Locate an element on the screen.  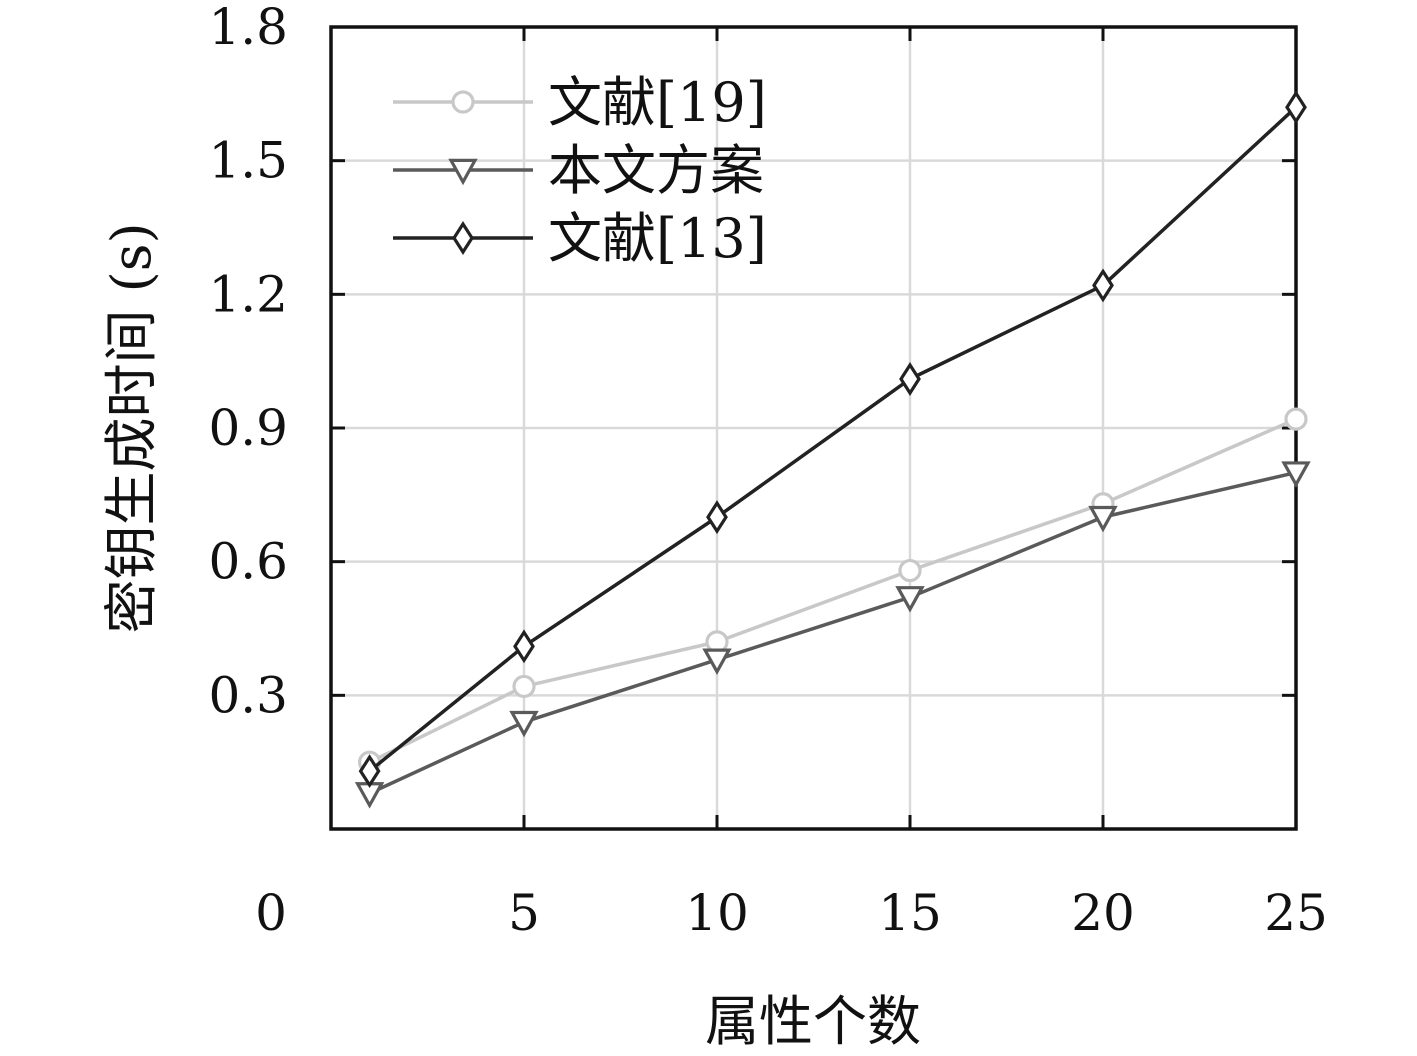
legend-entry: 文献[19] is located at coordinates (580, 102).